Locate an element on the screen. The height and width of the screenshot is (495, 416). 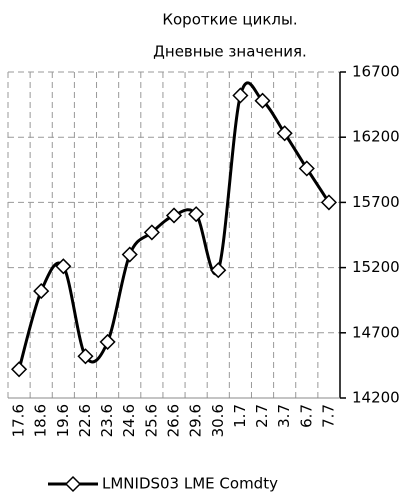
x-tick-label: 18.6 is located at coordinates (41, 420).